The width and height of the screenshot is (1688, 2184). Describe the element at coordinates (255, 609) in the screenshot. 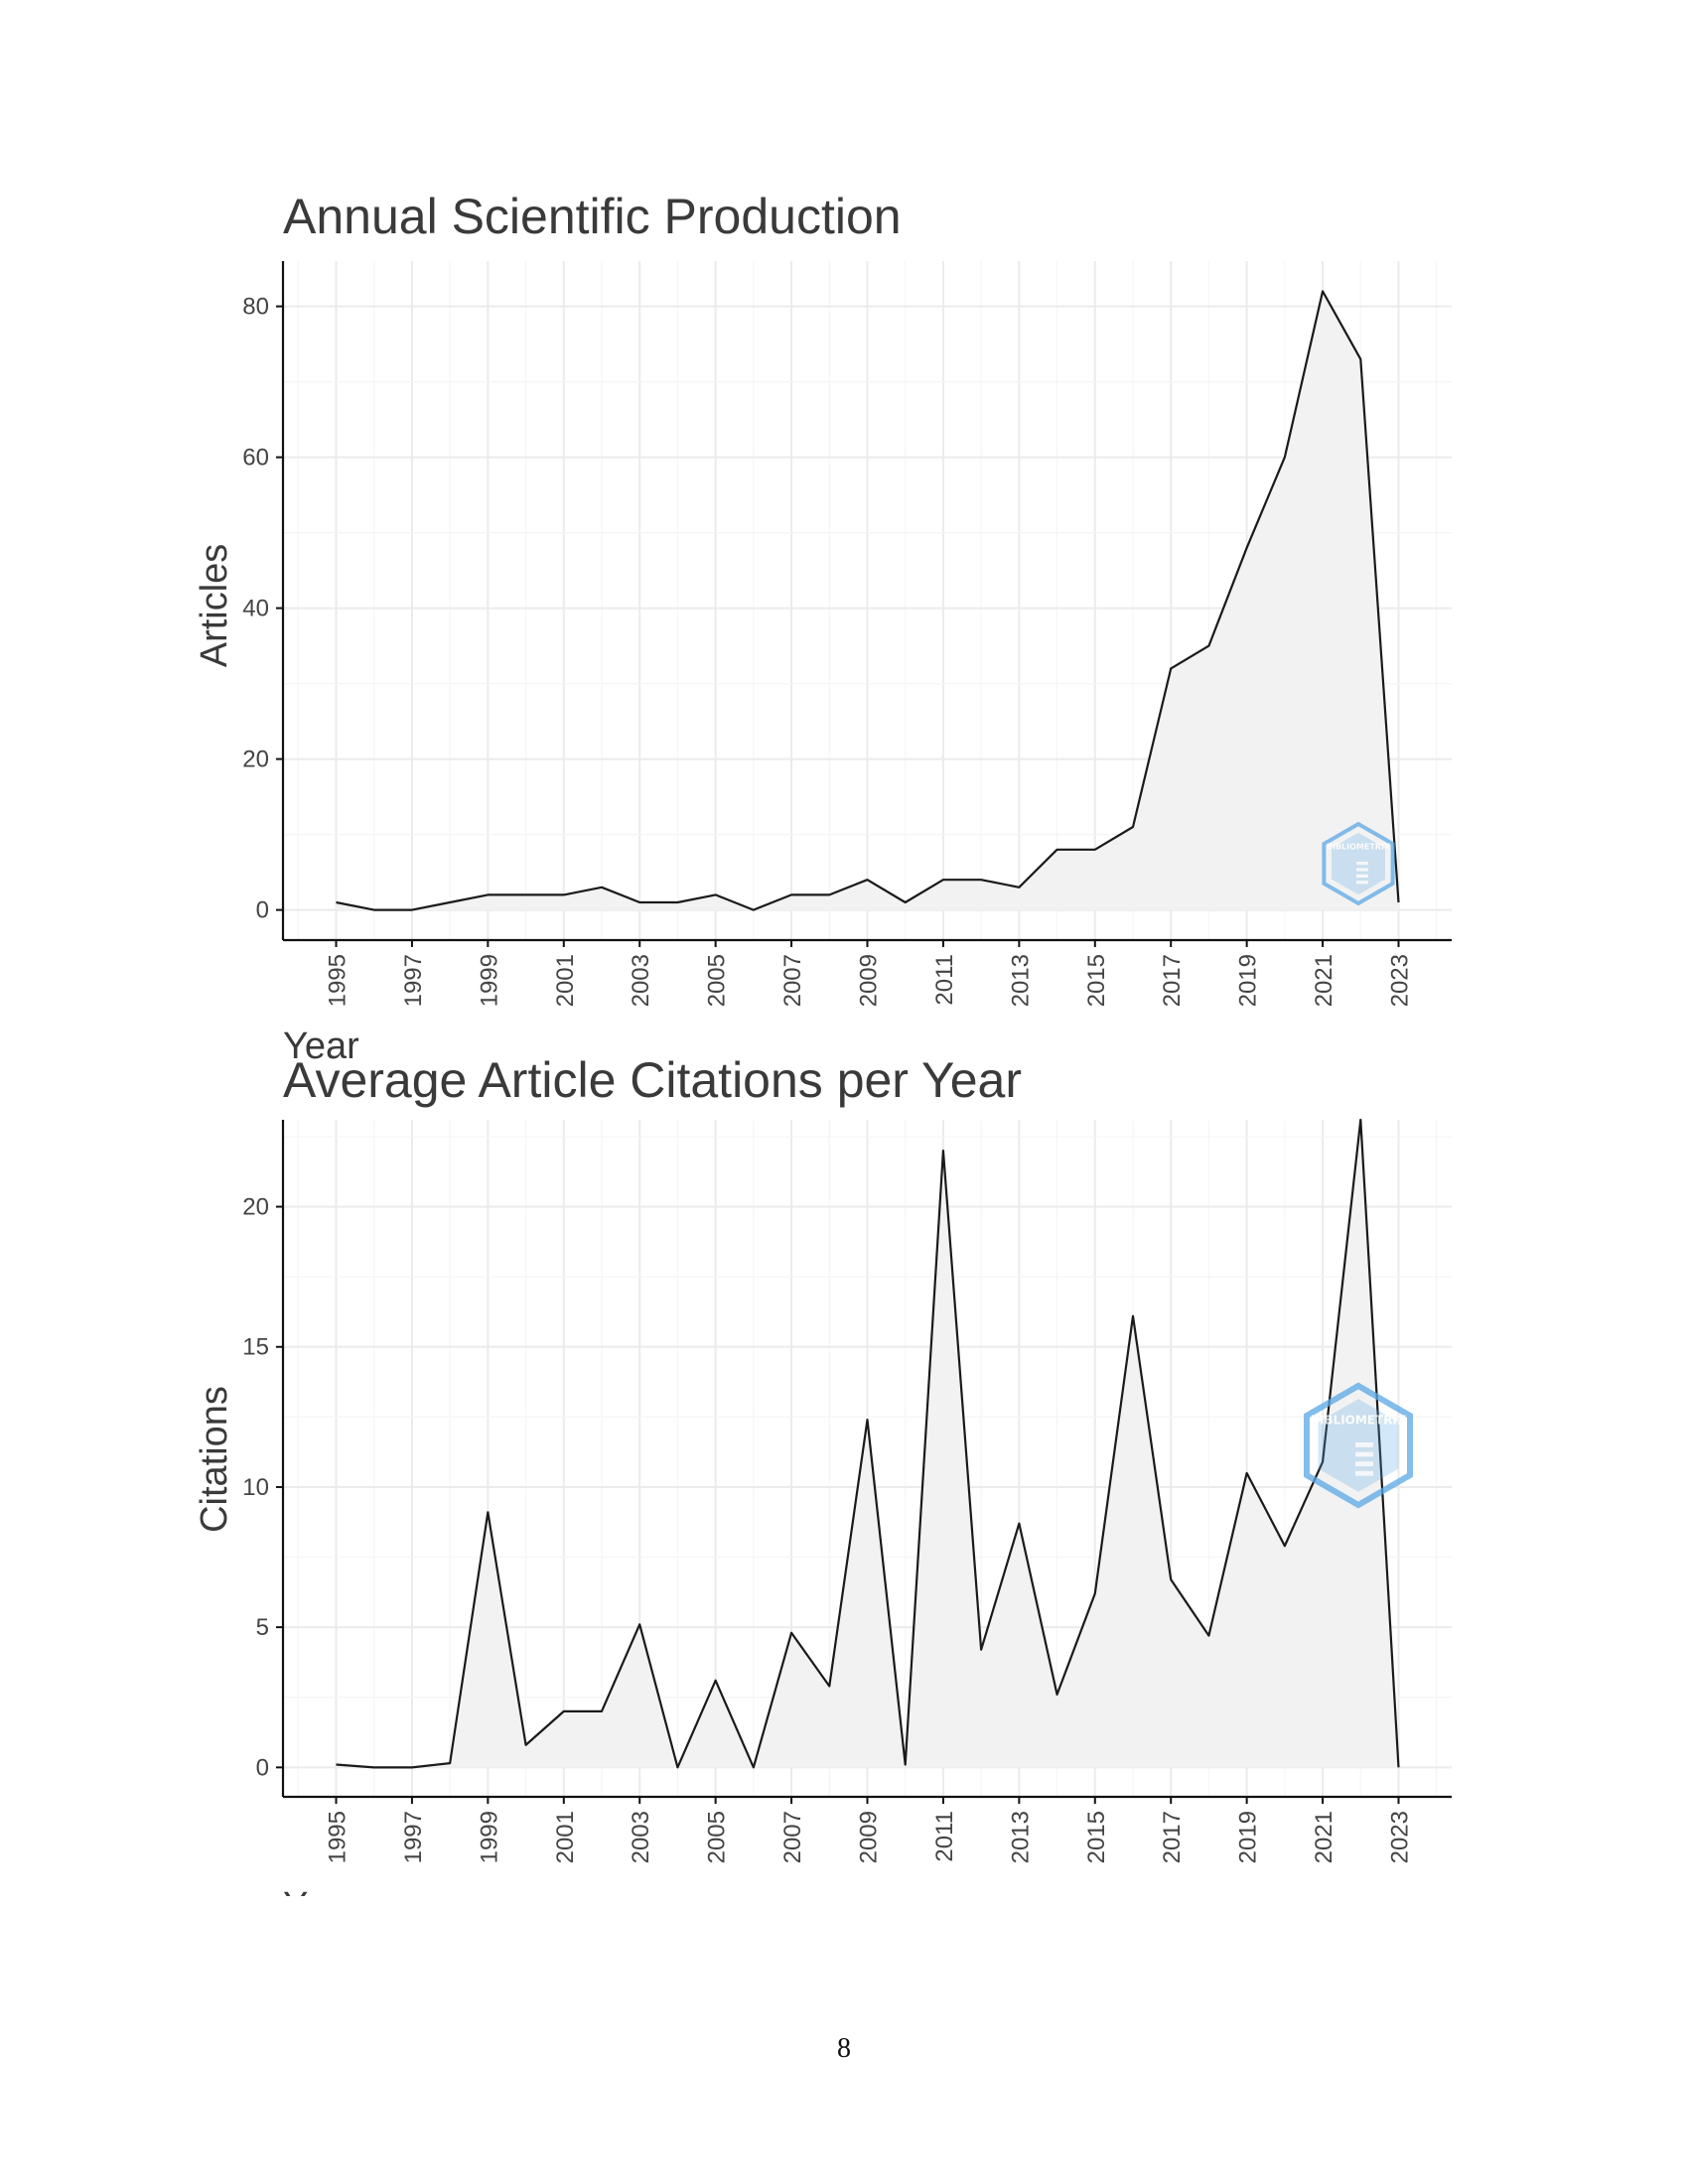

I see `y-tick-label: 40` at that location.